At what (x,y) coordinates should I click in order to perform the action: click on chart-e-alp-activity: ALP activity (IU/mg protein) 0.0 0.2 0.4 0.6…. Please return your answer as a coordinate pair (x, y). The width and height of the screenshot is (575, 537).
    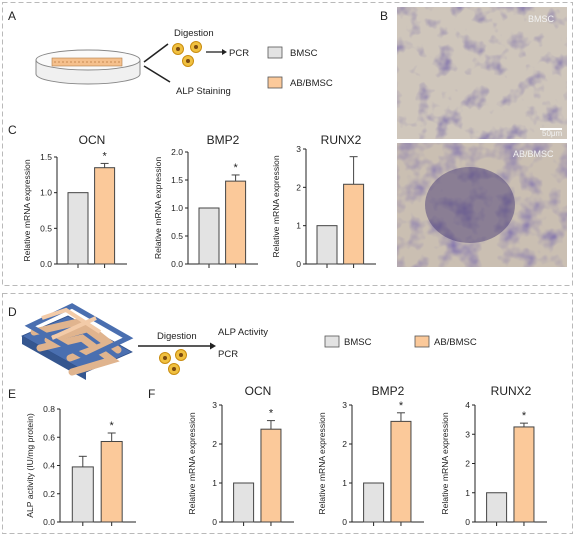
    Looking at the image, I should click on (80, 465).